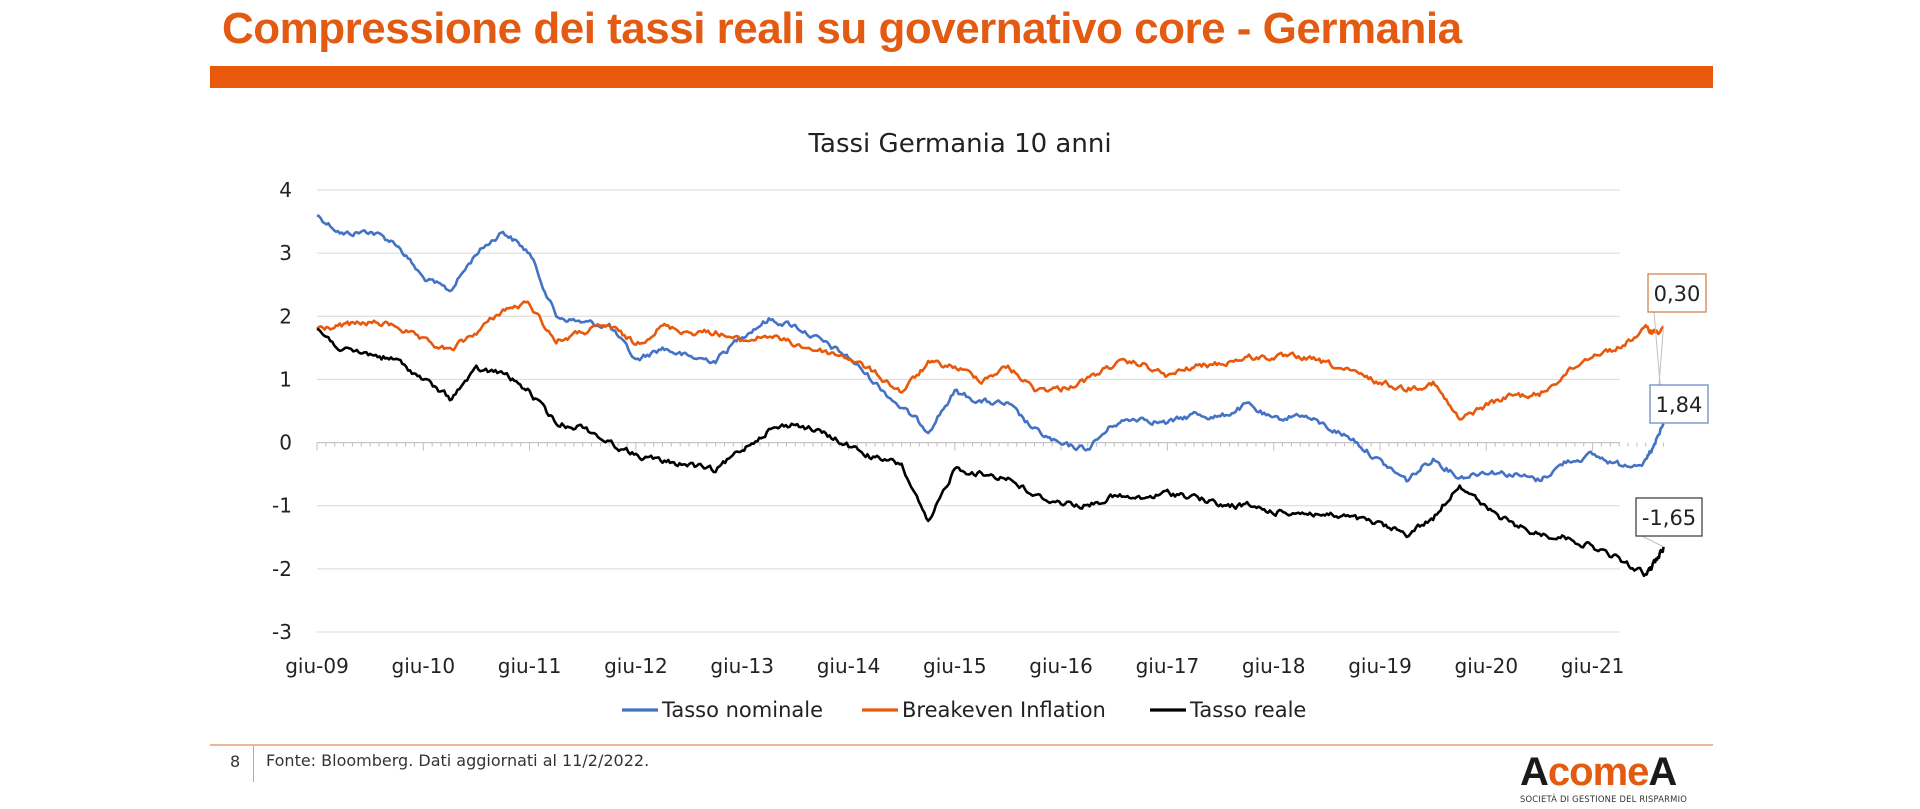 The width and height of the screenshot is (1920, 809). Describe the element at coordinates (1004, 710) in the screenshot. I see `legend-label: Breakeven Inflation` at that location.